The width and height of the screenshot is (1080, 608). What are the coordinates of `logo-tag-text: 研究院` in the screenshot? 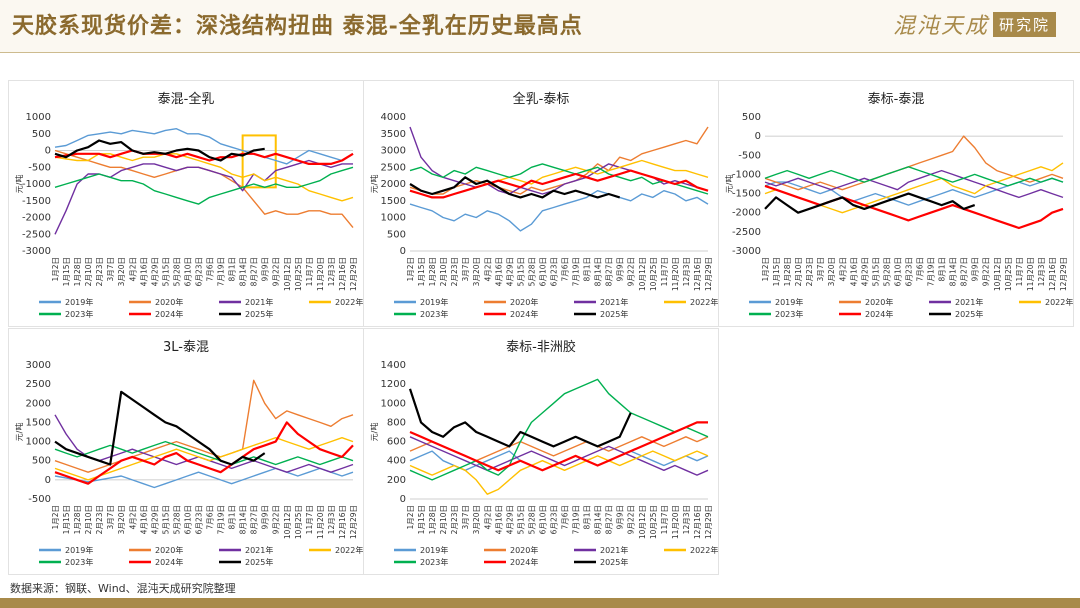 It's located at (1024, 24).